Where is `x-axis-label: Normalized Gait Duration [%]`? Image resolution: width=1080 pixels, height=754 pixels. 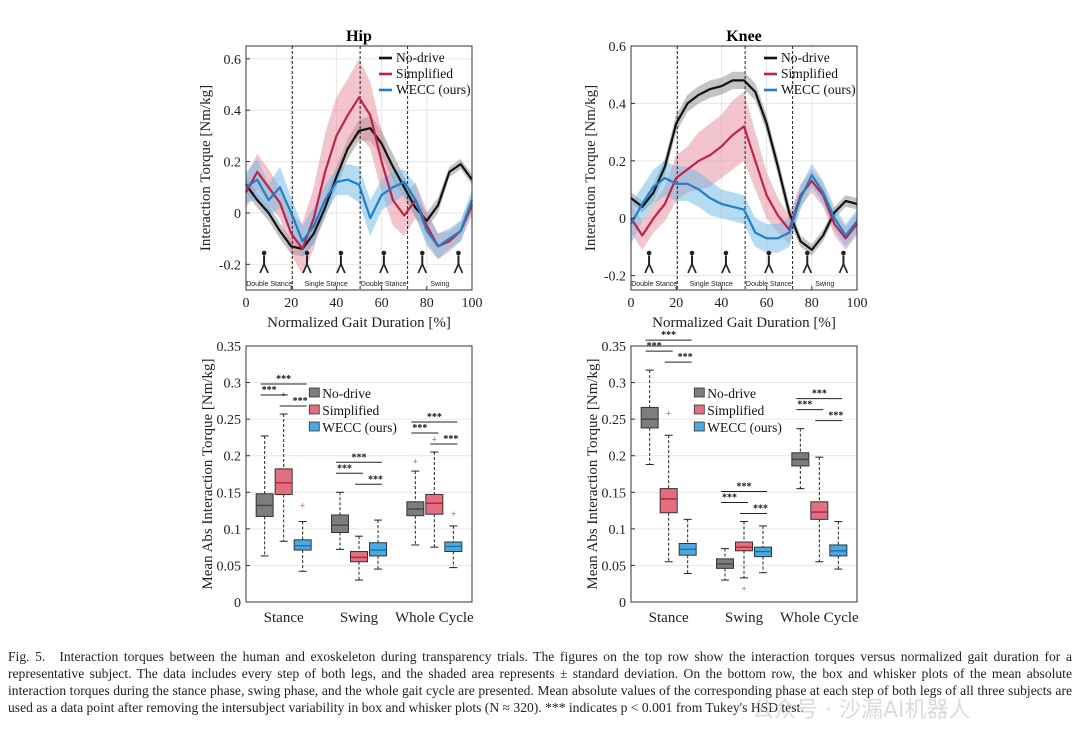 x-axis-label: Normalized Gait Duration [%] is located at coordinates (744, 323).